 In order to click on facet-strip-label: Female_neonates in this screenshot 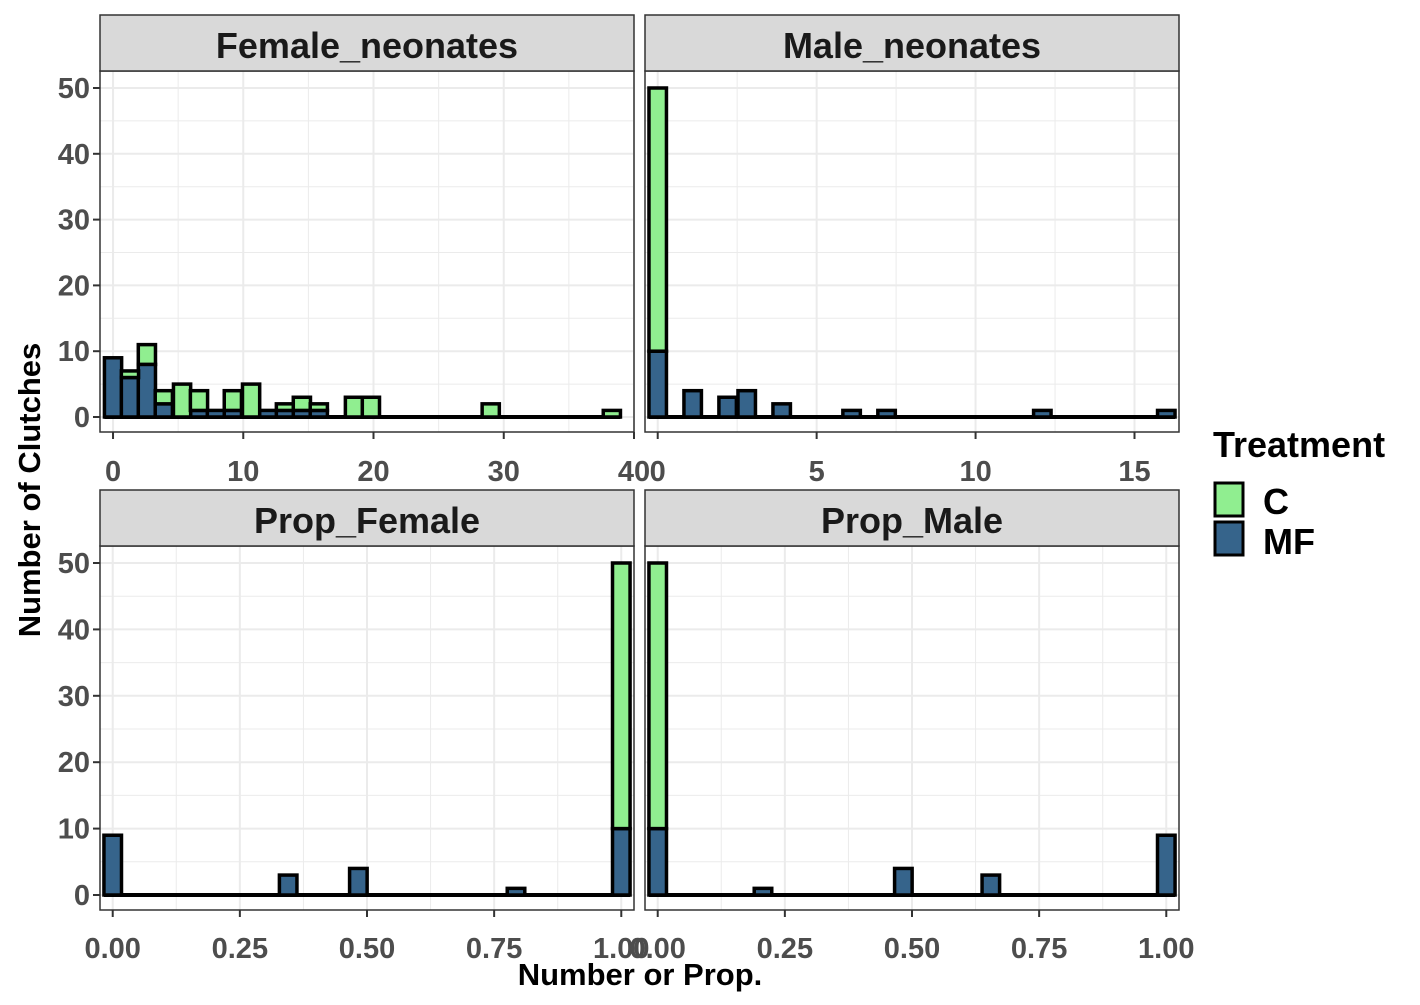, I will do `click(367, 45)`.